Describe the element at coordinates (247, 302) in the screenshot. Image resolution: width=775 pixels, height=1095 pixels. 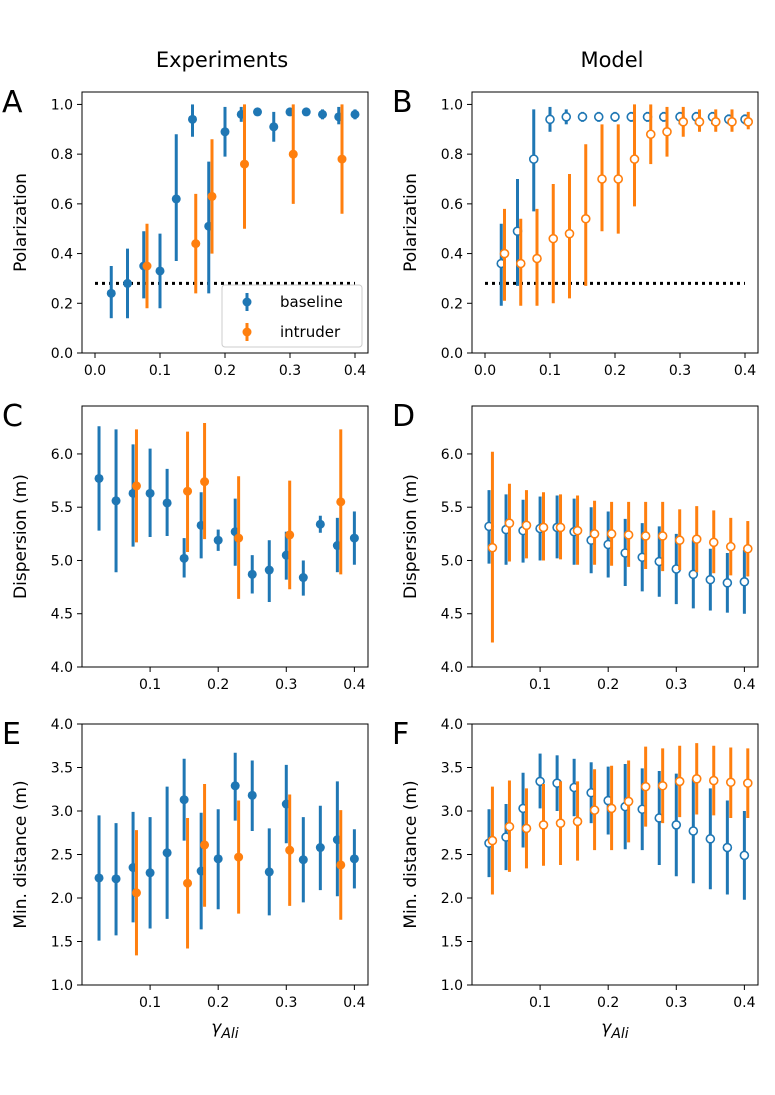
I see `legend-baseline-marker` at that location.